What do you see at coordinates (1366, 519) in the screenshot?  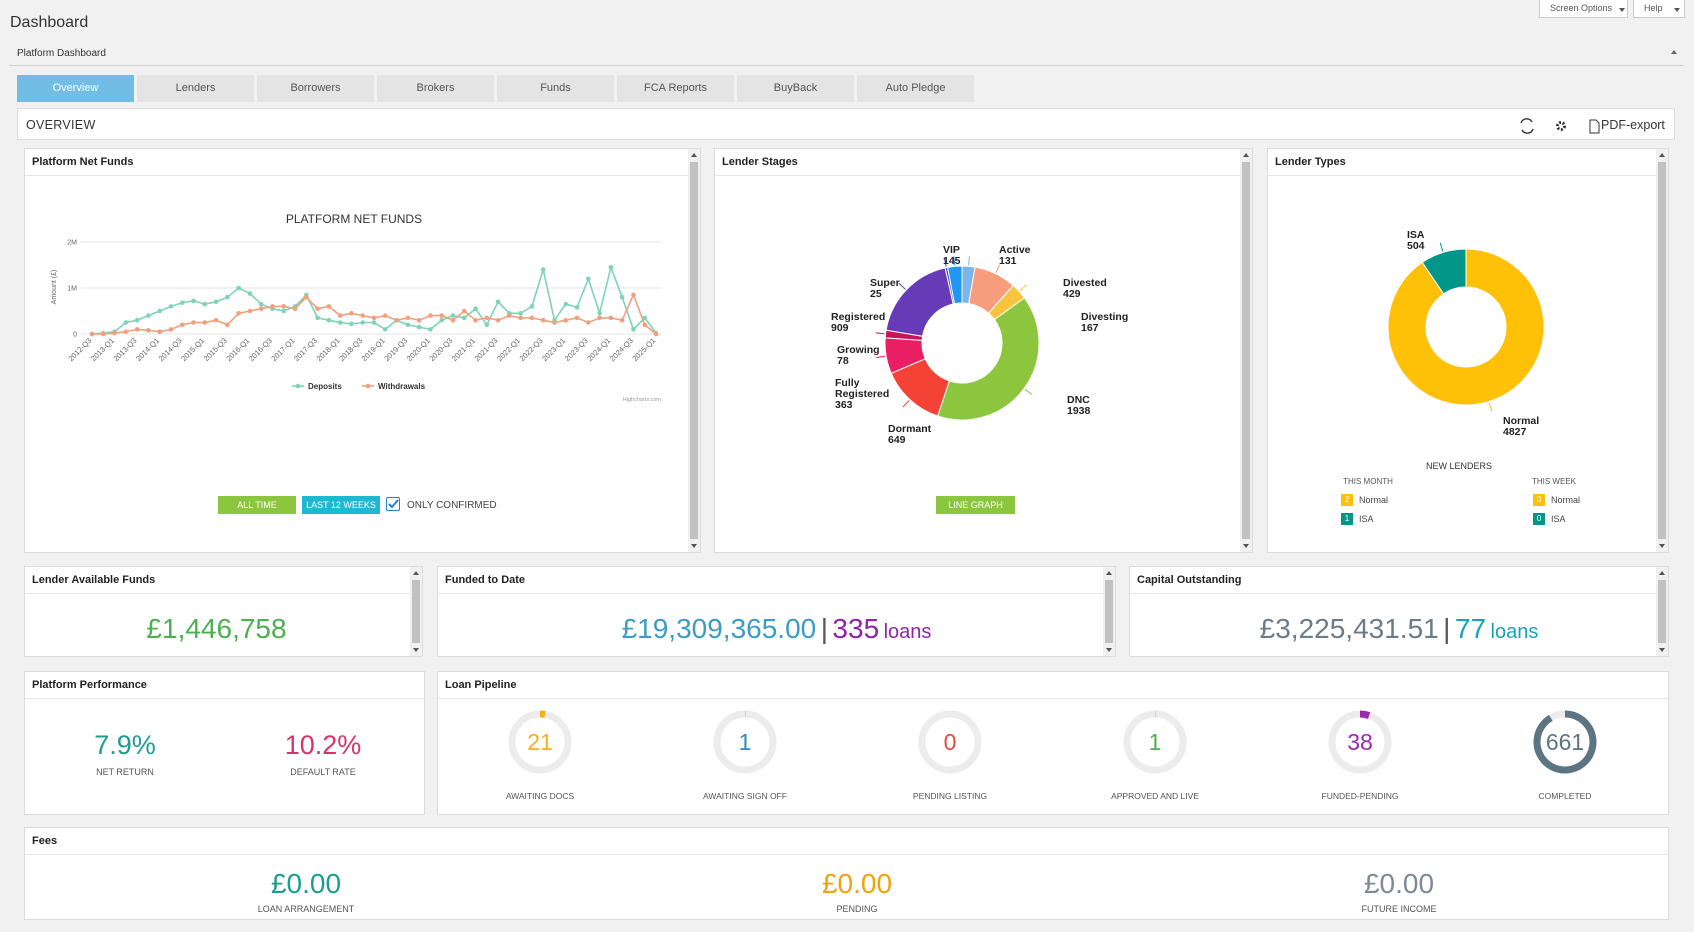 I see `badge-name: ISA` at bounding box center [1366, 519].